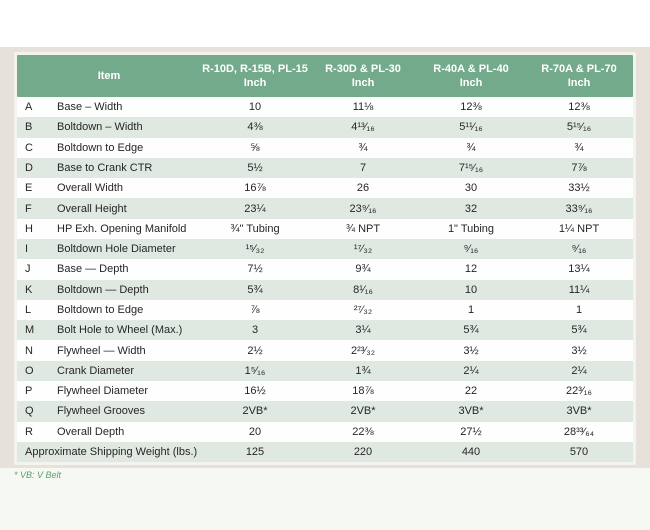 This screenshot has width=650, height=530. Describe the element at coordinates (363, 208) in the screenshot. I see `row-value-model-2: 23⁹⁄₁₆` at that location.